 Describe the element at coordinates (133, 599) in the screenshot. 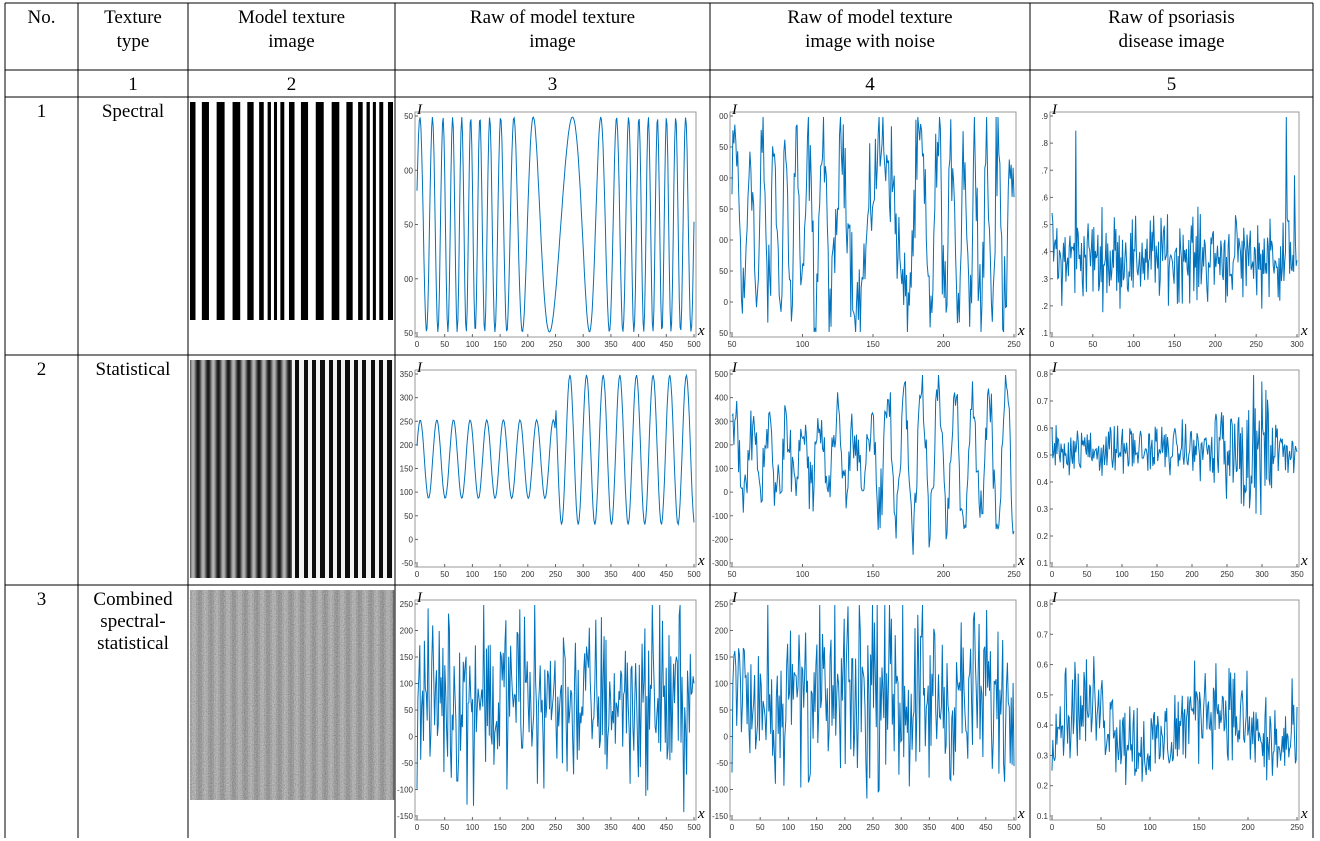

I see `texture-type: Combined` at that location.